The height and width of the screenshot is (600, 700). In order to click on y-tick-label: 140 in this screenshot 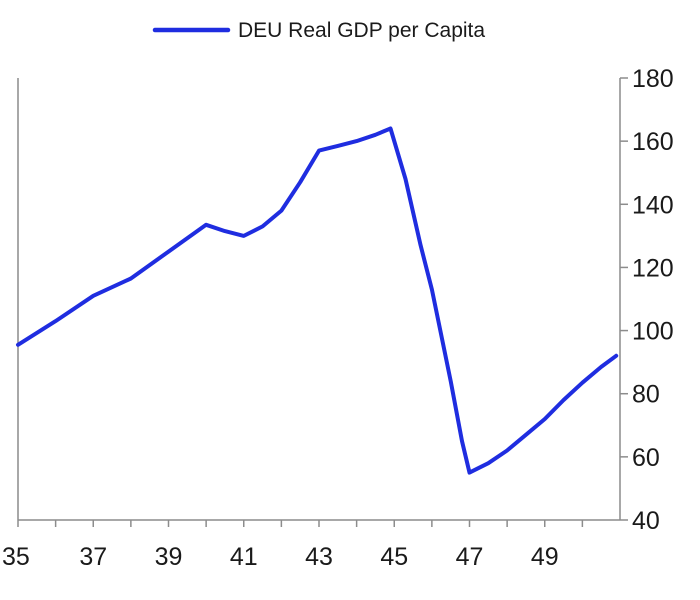, I will do `click(653, 205)`.